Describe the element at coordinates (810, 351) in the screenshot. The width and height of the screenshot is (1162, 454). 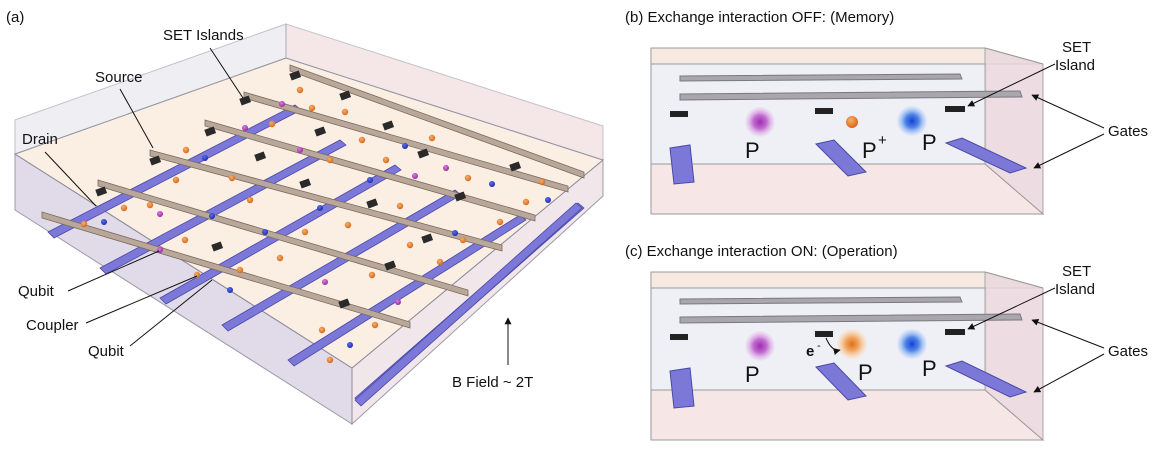
I see `panel-c-electron: e` at that location.